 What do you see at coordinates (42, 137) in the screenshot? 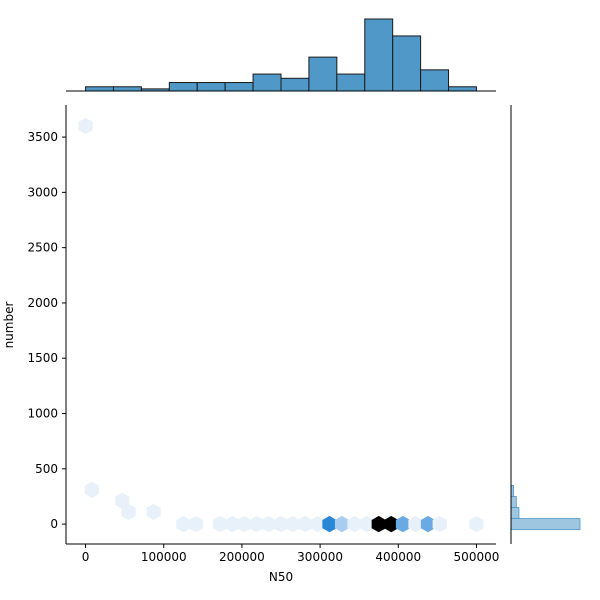
I see `y-tick-label: 3500` at bounding box center [42, 137].